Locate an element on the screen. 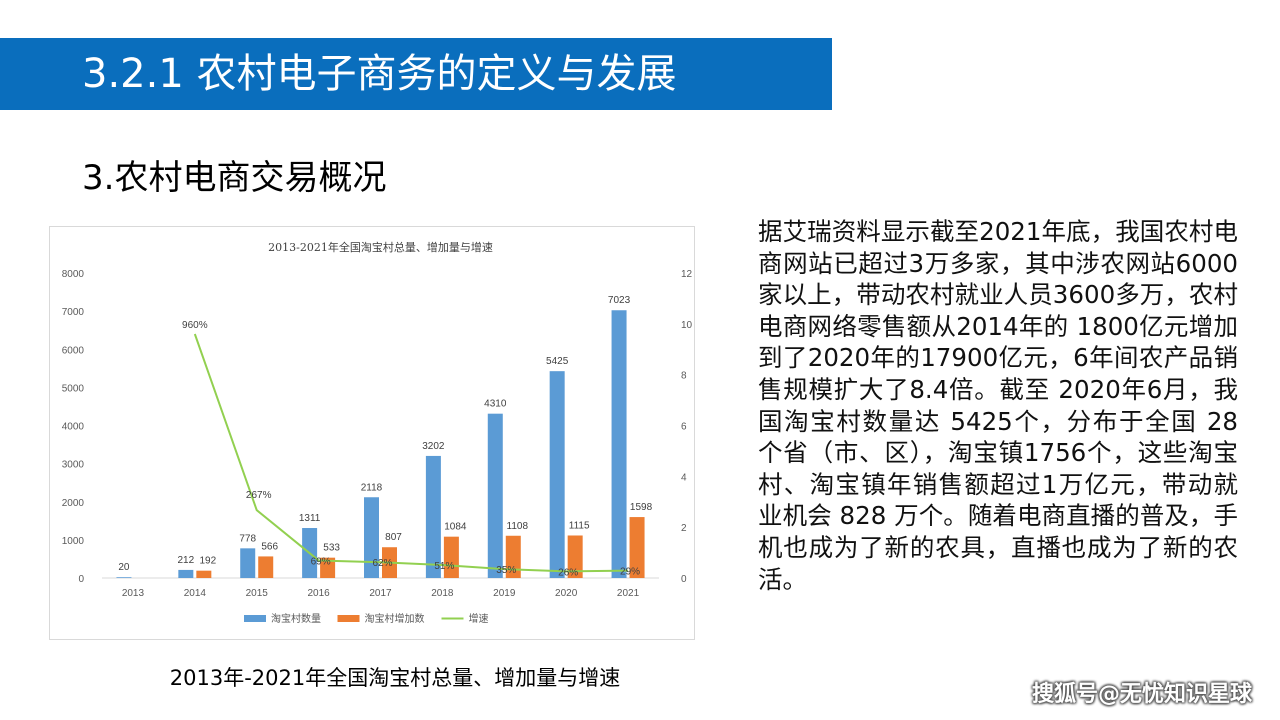  bar-data-label: 5425 is located at coordinates (557, 361).